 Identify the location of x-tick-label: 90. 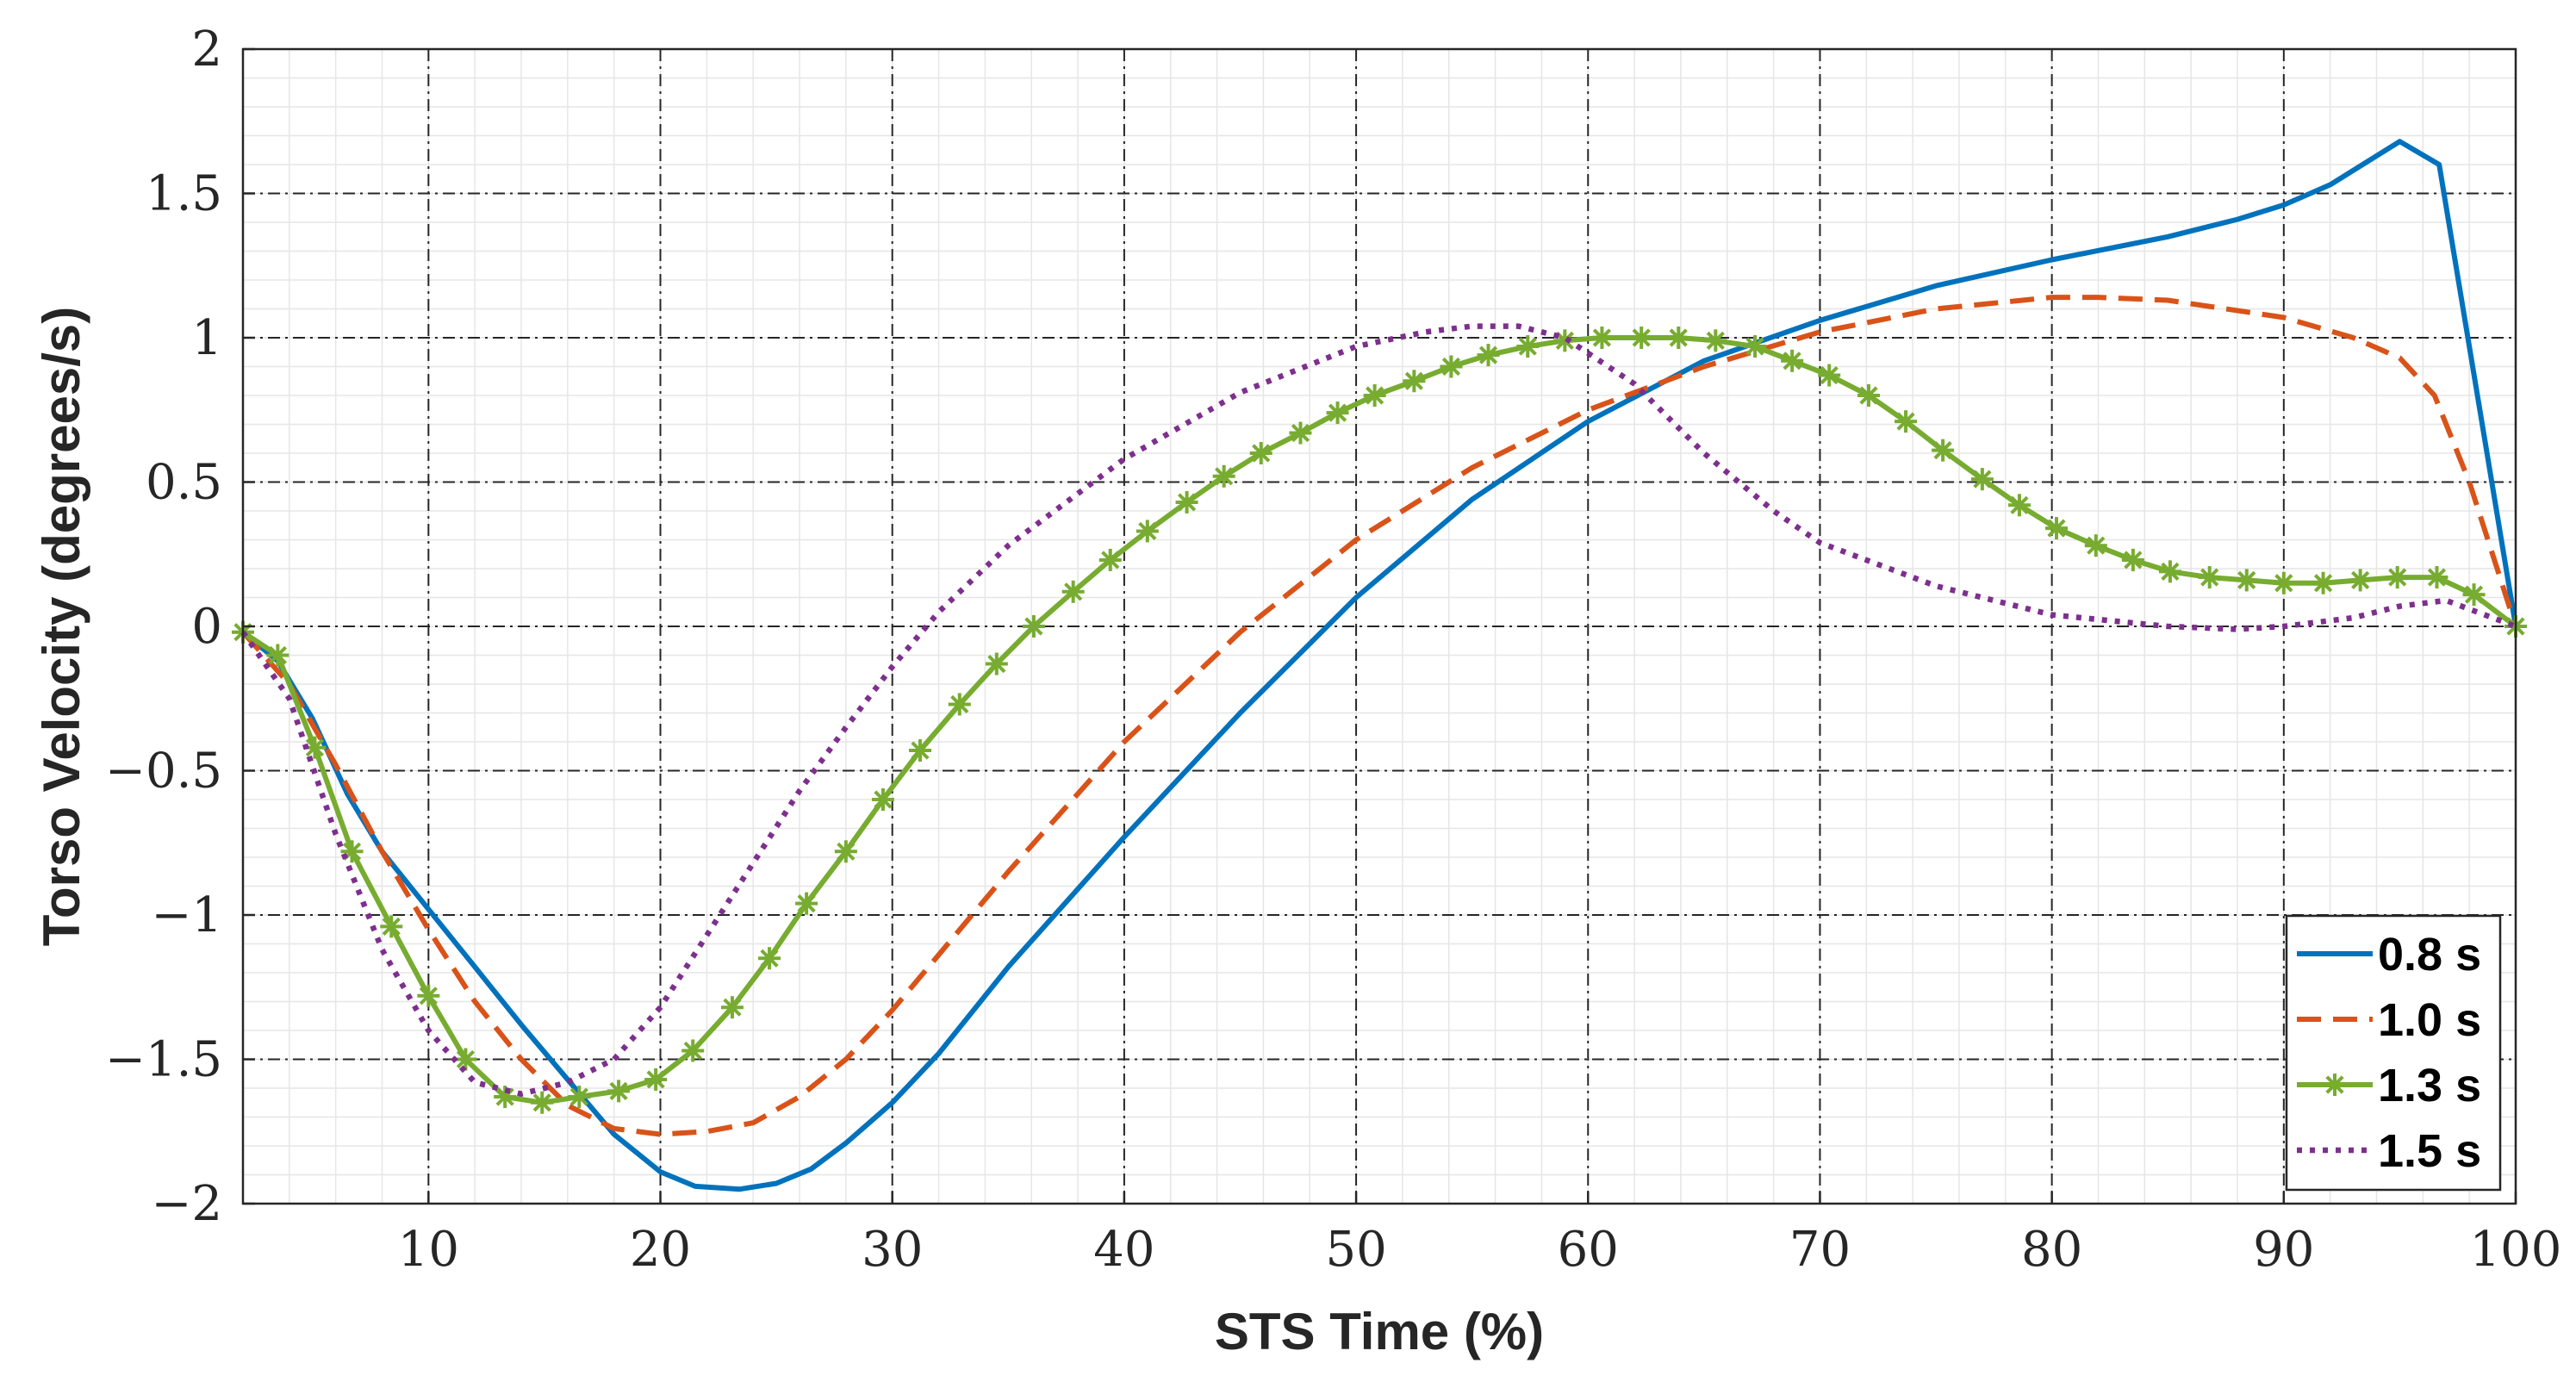
(2284, 1250).